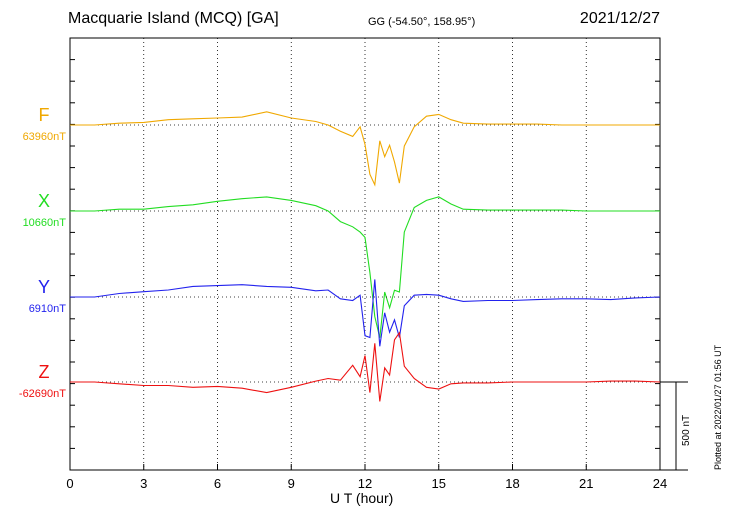  I want to click on chart-title: Macquarie Island (MCQ) [GA], so click(173, 18).